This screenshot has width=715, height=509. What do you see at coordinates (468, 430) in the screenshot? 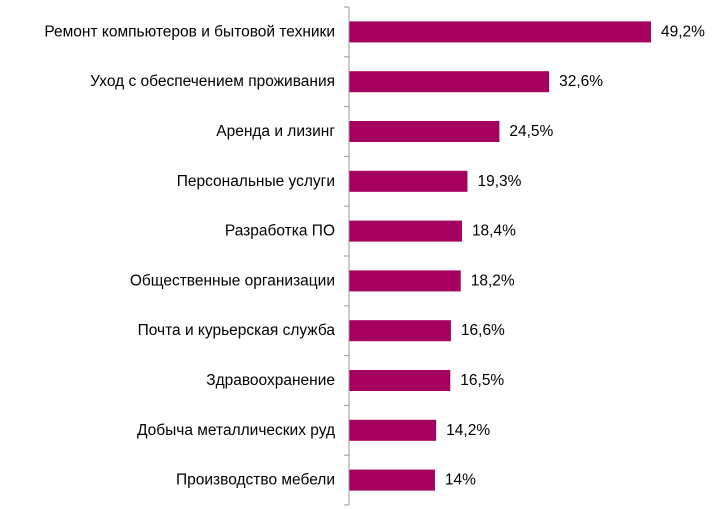
I see `data-label: 14,2%` at bounding box center [468, 430].